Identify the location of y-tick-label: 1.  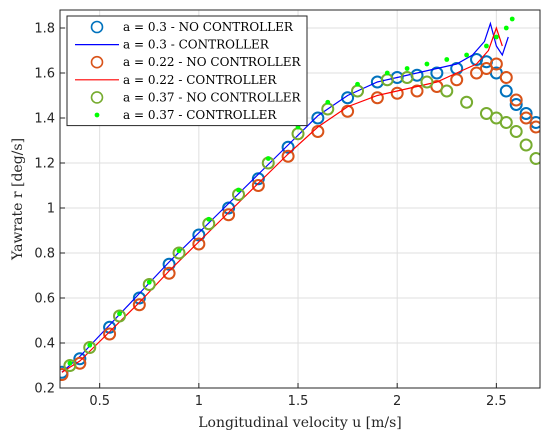
(51, 209).